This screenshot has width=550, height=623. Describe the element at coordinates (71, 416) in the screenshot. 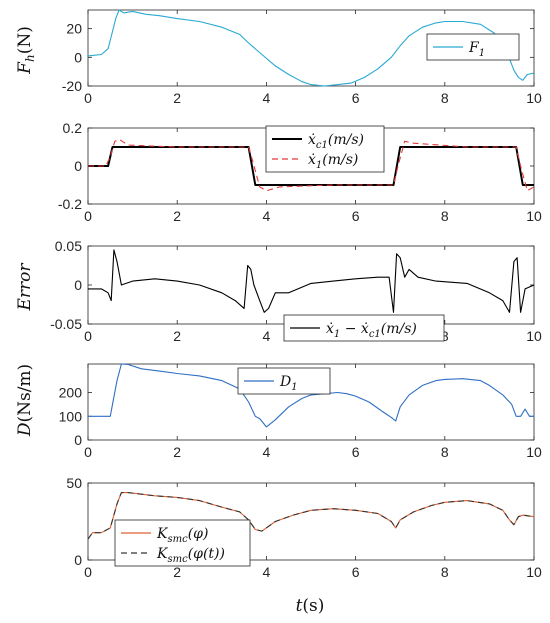

I see `y-tick-label: 100` at that location.